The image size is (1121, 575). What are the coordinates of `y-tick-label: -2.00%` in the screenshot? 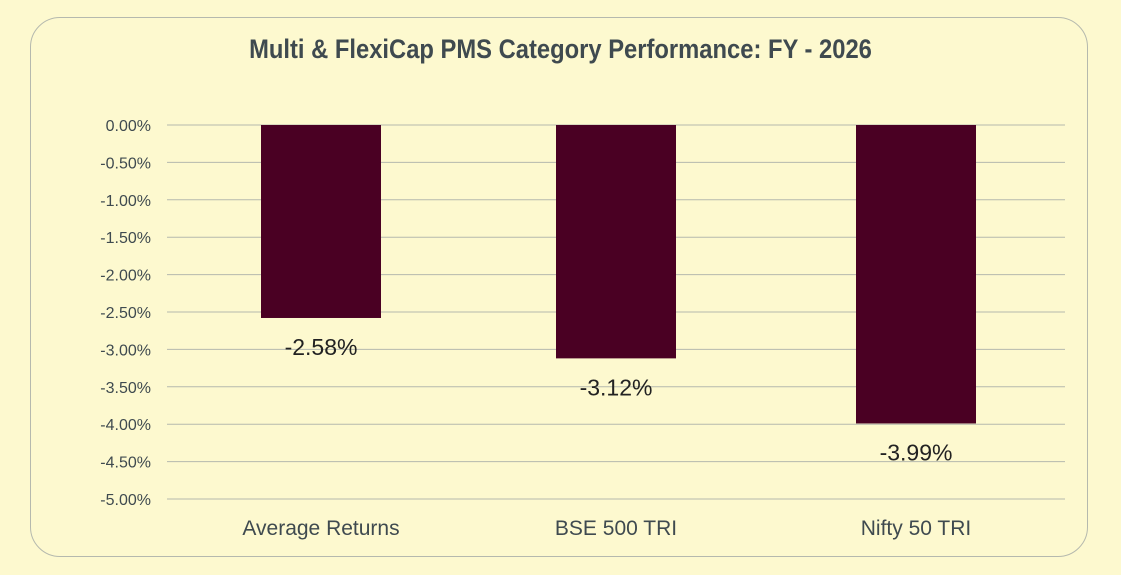 It's located at (125, 276).